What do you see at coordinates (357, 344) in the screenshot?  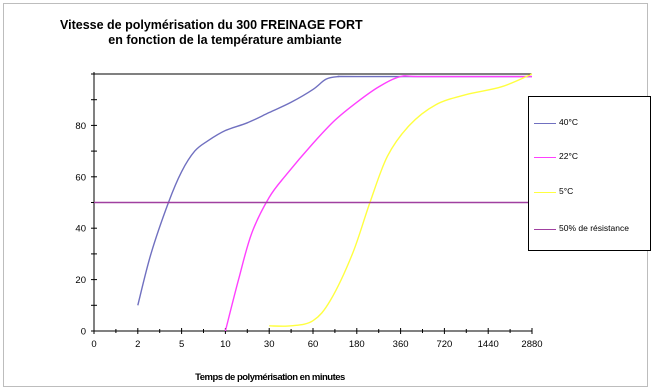 I see `x-tick-label: 180` at bounding box center [357, 344].